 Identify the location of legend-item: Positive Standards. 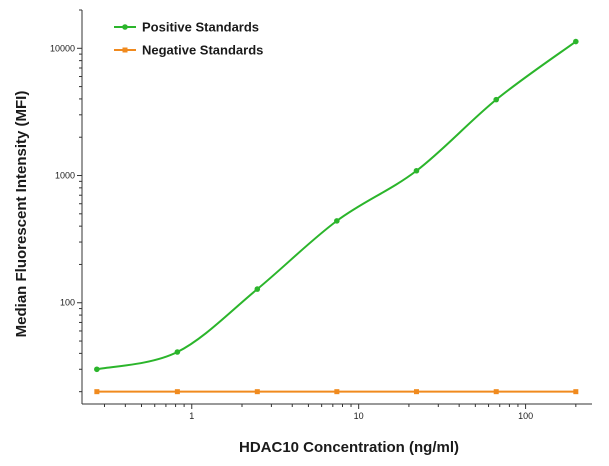
(186, 27).